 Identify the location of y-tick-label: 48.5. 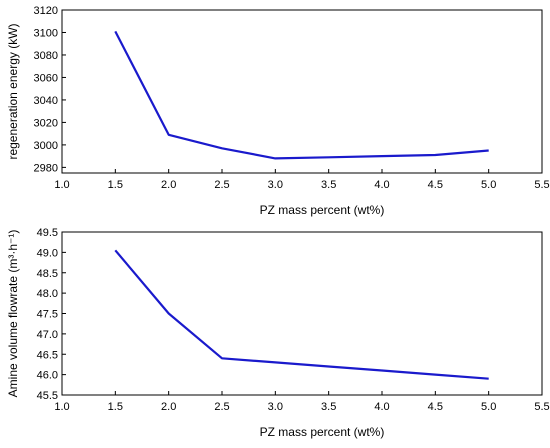
(47, 274).